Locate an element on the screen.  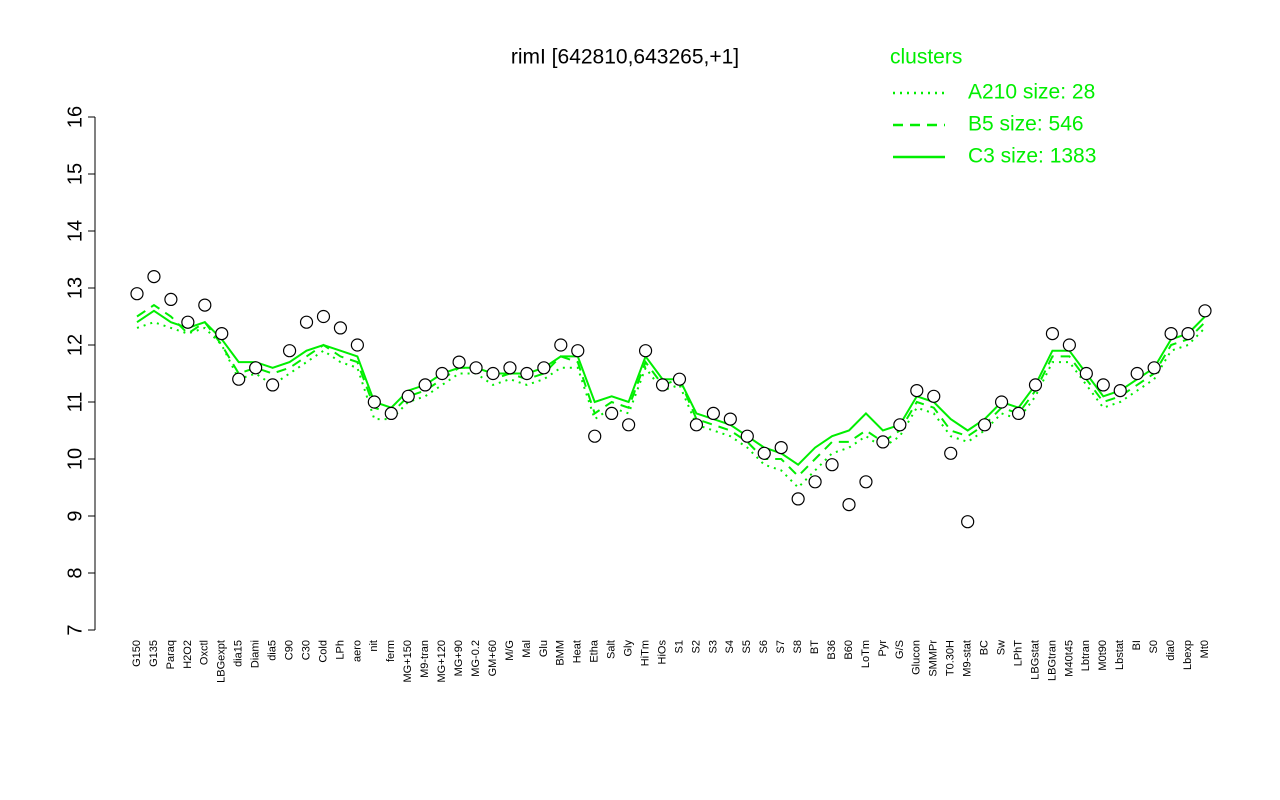
y-tick-label: 16 is located at coordinates (75, 117).